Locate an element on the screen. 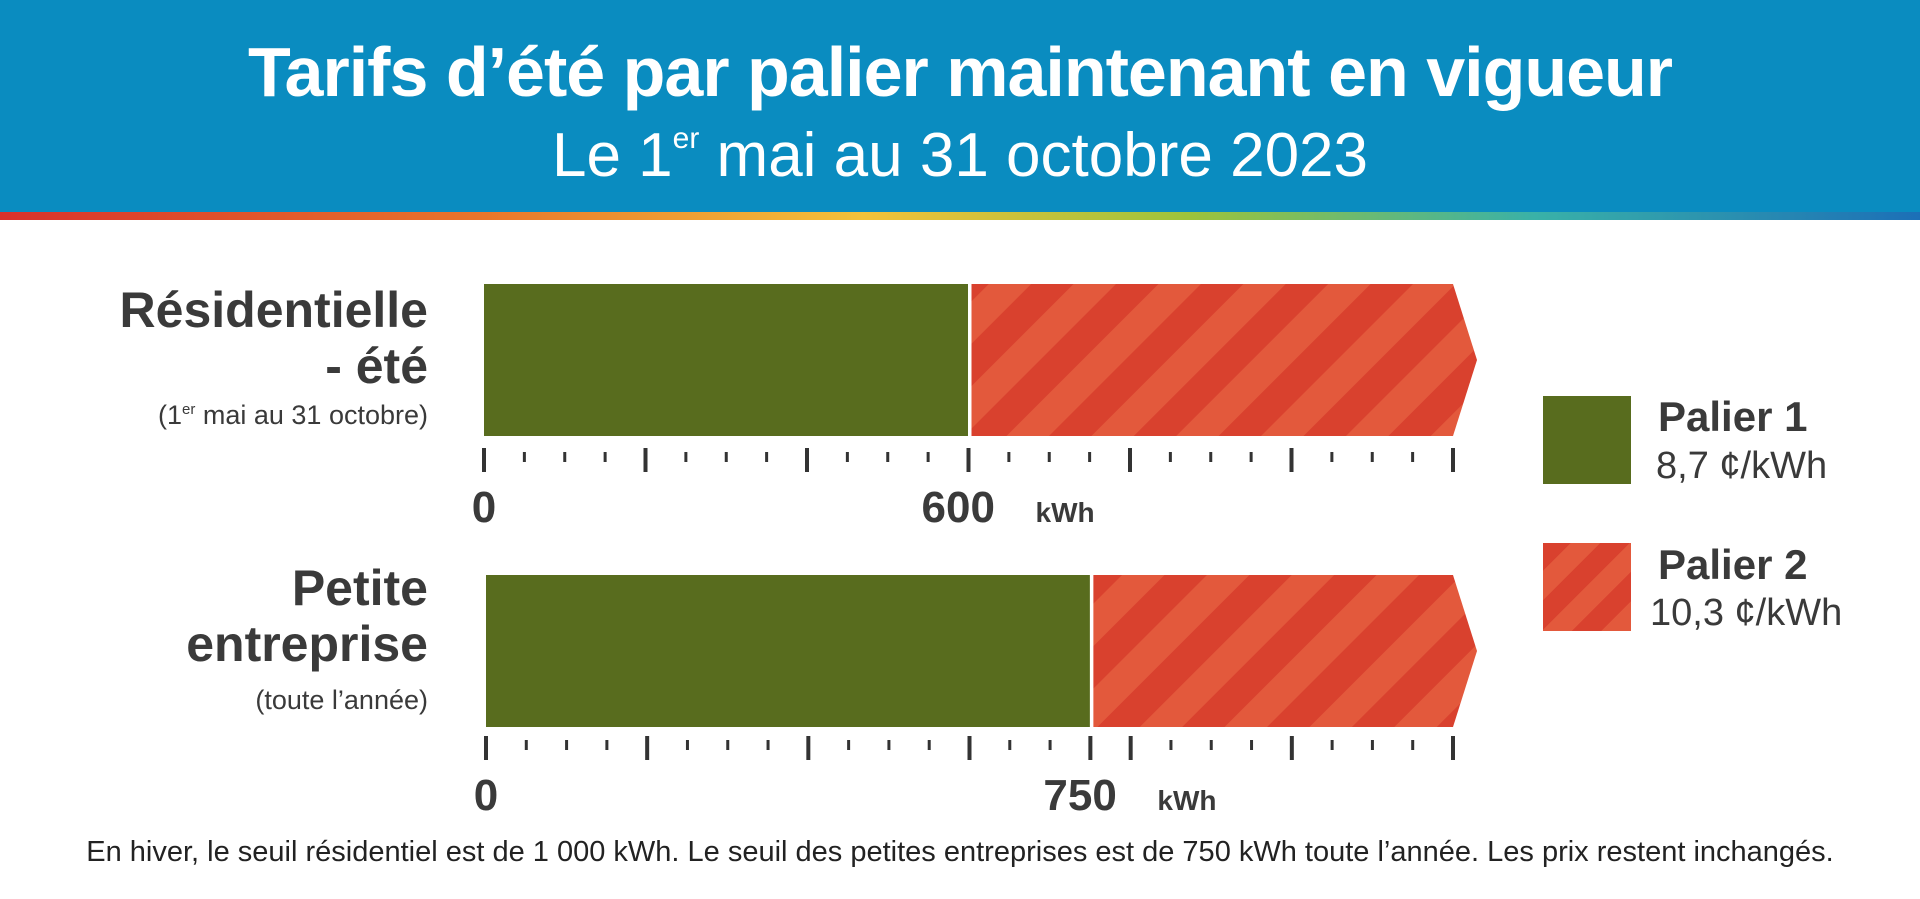 The height and width of the screenshot is (899, 1920). page-subtitle: Le 1er mai au 31 octobre 2023 is located at coordinates (960, 155).